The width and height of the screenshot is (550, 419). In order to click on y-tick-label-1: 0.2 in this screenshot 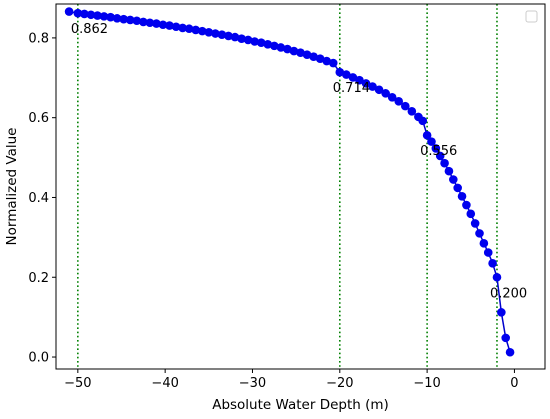, I will do `click(38, 278)`.